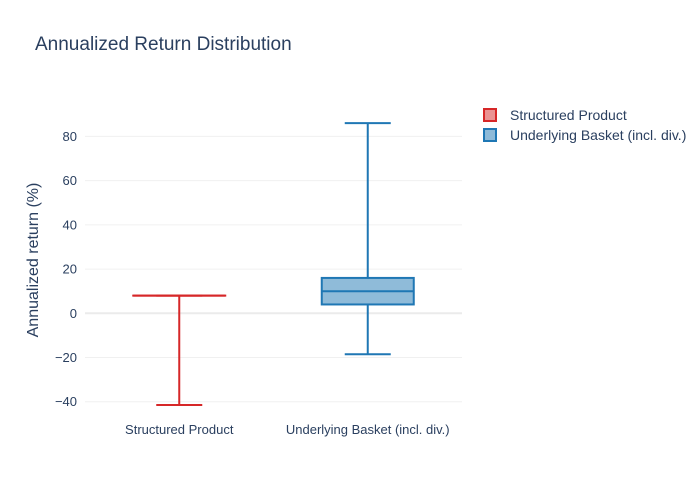  What do you see at coordinates (568, 115) in the screenshot?
I see `legend-label: Structured Product` at bounding box center [568, 115].